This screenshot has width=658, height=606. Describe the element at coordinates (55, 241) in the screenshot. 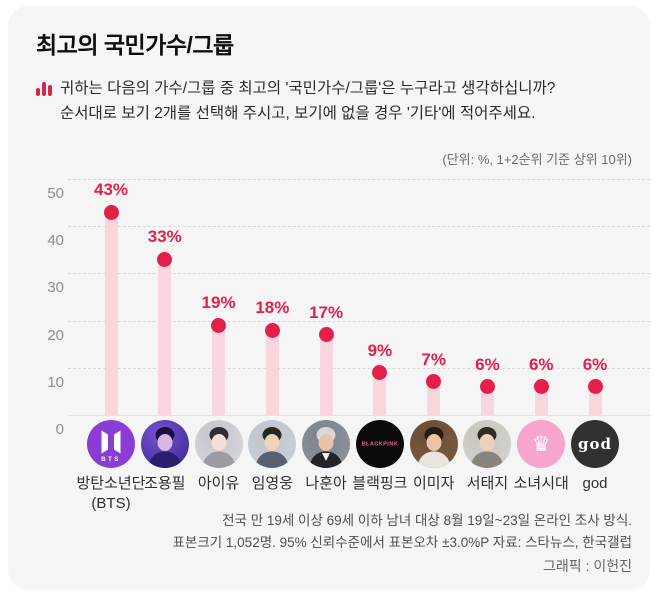

I see `y-axis-tick-40: 40` at that location.